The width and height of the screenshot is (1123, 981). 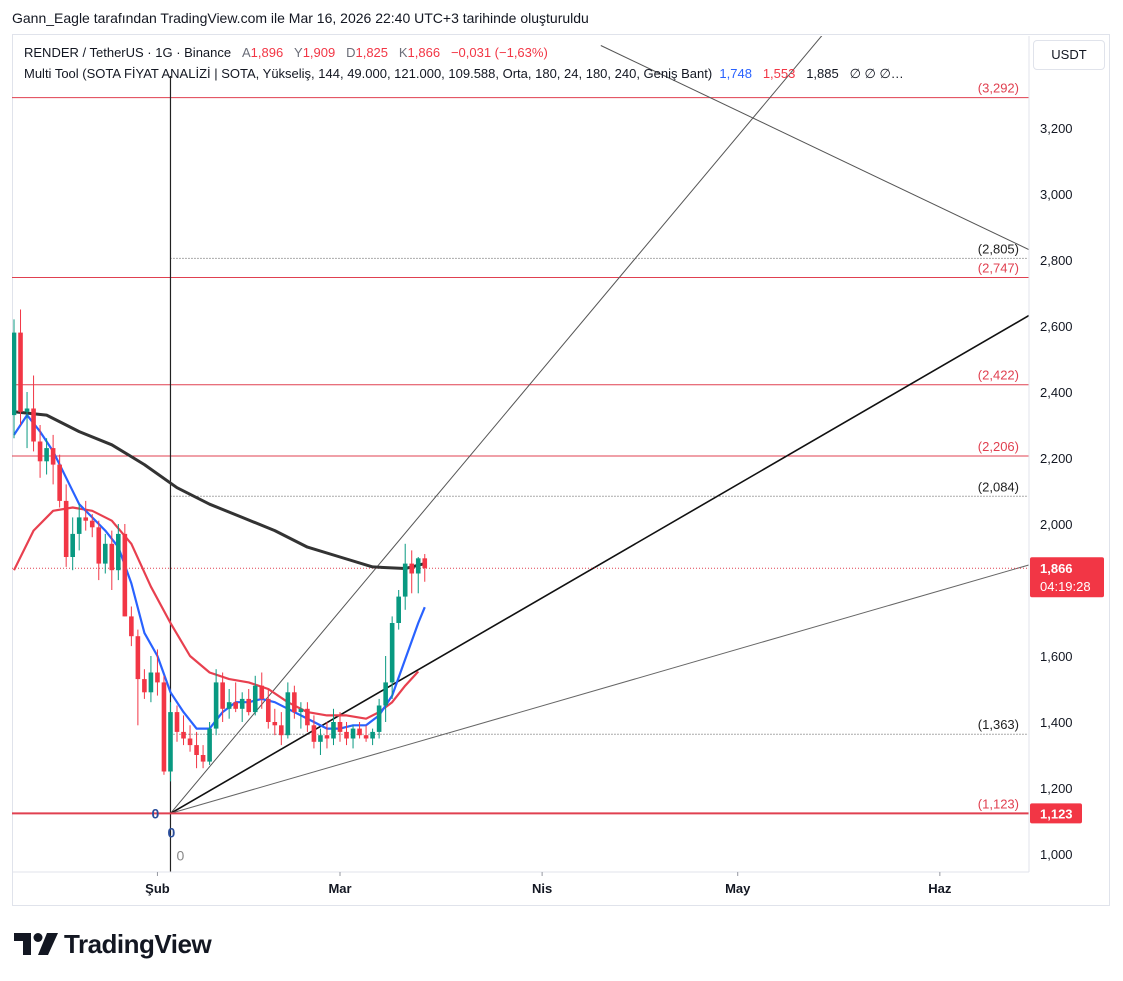 I want to click on level-label: (1,123), so click(x=998, y=803).